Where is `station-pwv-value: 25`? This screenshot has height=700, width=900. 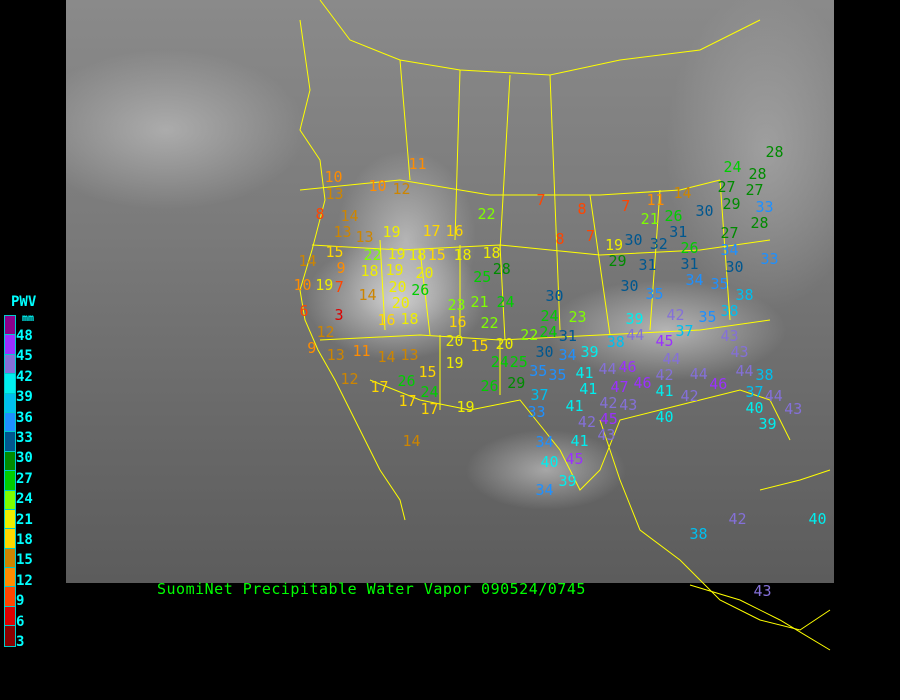 station-pwv-value: 25 is located at coordinates (482, 277).